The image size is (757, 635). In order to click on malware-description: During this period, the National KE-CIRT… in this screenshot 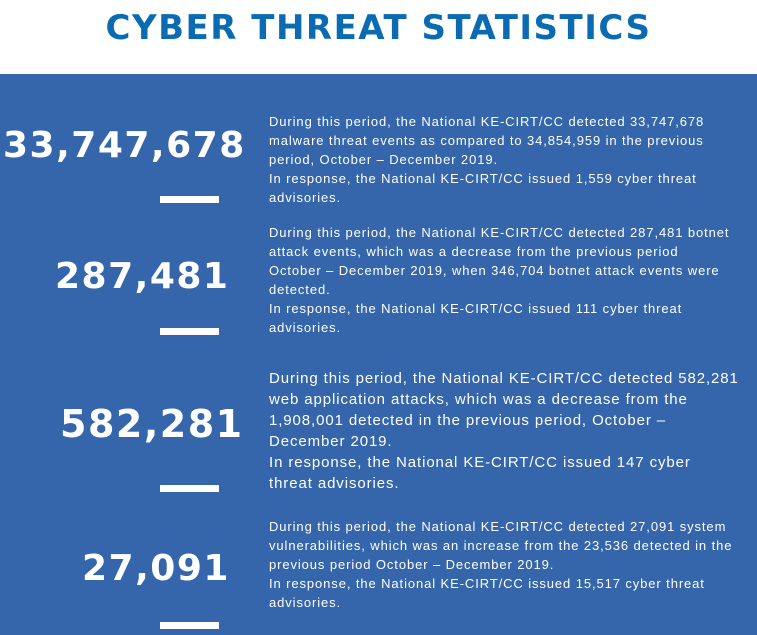, I will do `click(501, 159)`.